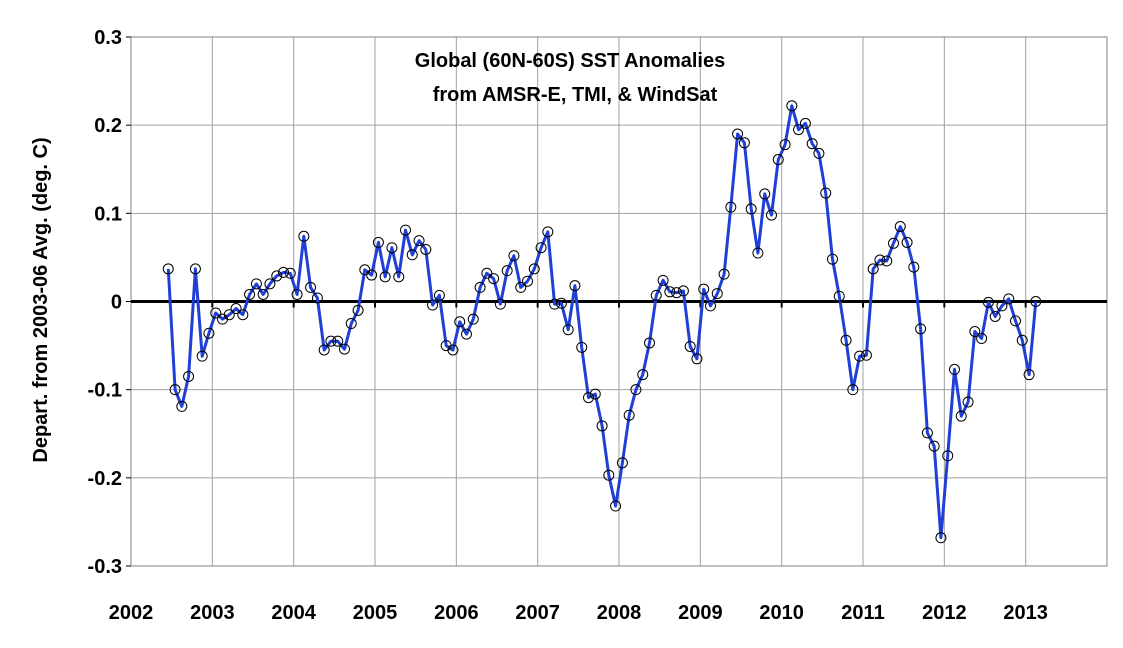 This screenshot has height=648, width=1123. I want to click on y-tick-labels: -0.3 -0.2 -0.1 0 0.1 0.2 0.3, so click(105, 302).